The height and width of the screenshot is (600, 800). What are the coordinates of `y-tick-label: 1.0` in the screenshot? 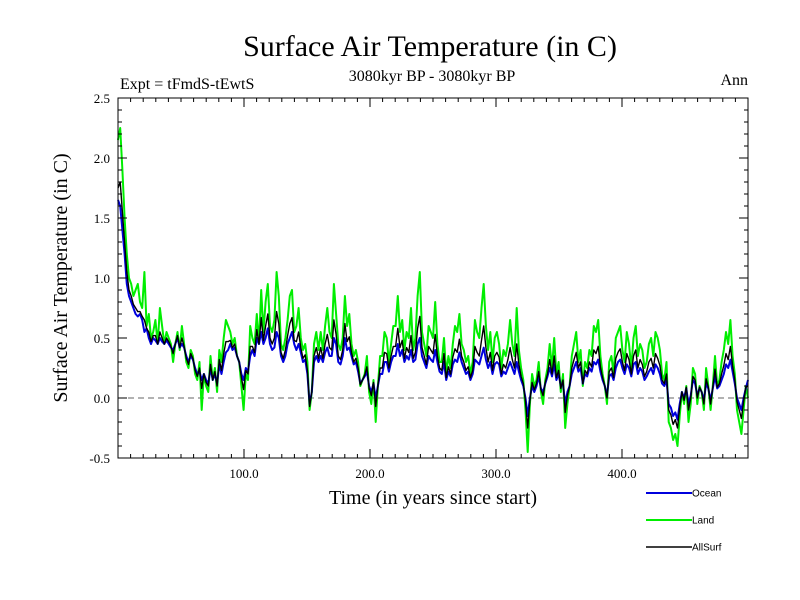 It's located at (102, 278).